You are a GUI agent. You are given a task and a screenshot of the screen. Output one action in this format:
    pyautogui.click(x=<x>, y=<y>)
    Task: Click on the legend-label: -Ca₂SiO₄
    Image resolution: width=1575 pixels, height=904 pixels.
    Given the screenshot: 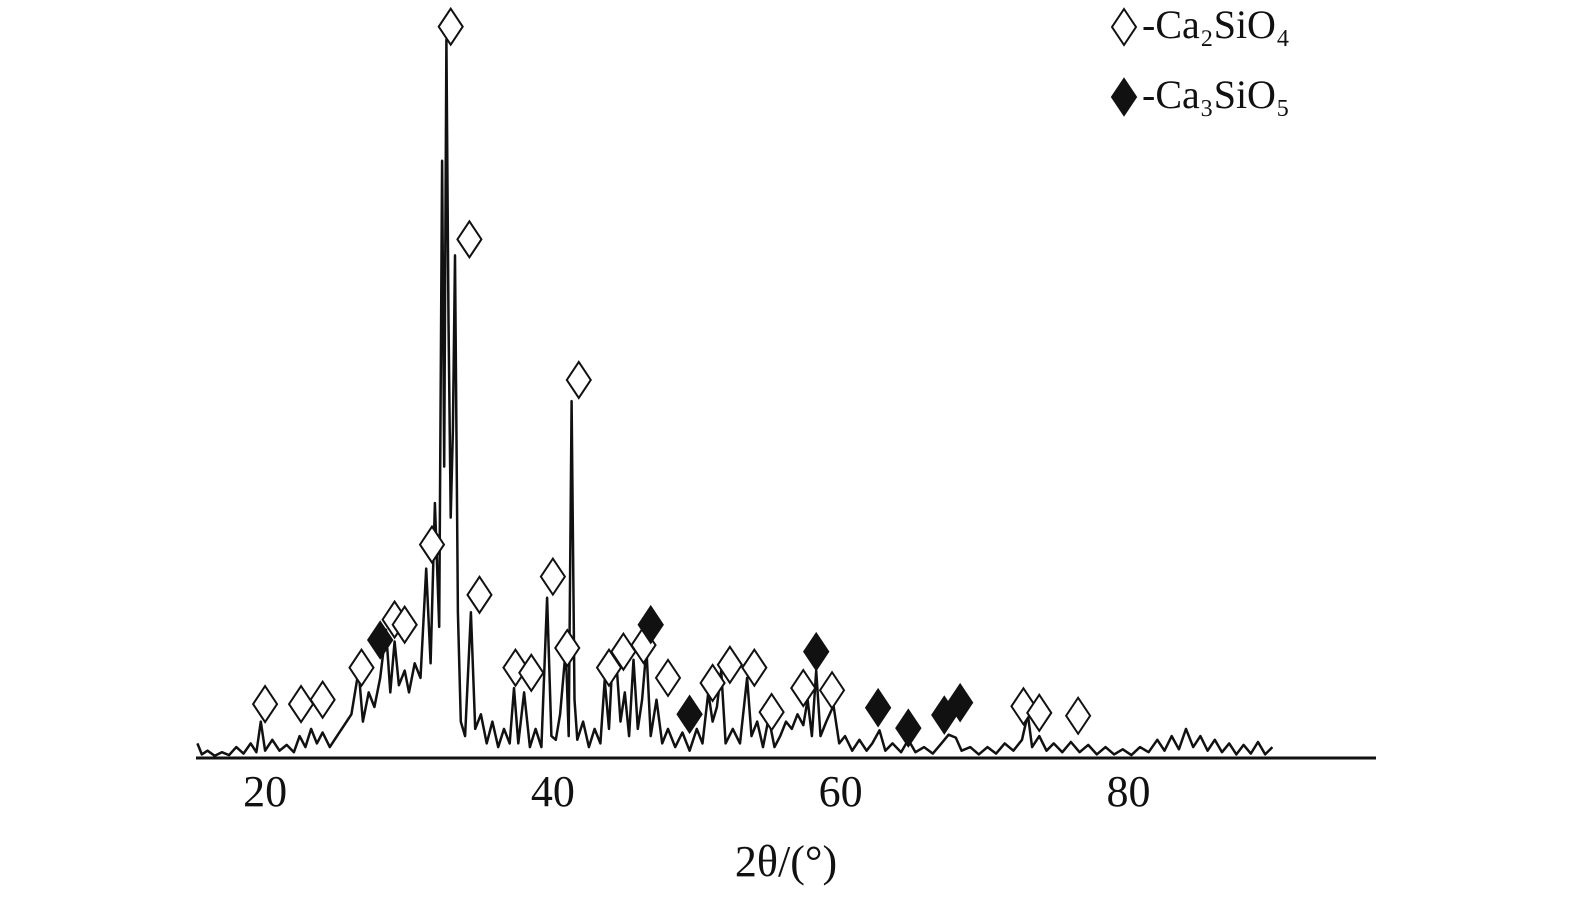 What is the action you would take?
    pyautogui.click(x=1216, y=24)
    